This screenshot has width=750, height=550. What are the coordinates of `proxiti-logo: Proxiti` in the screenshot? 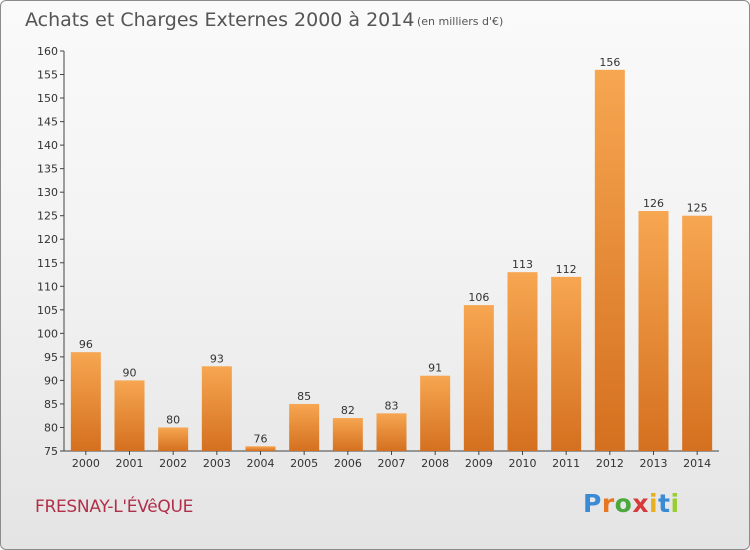 It's located at (631, 503).